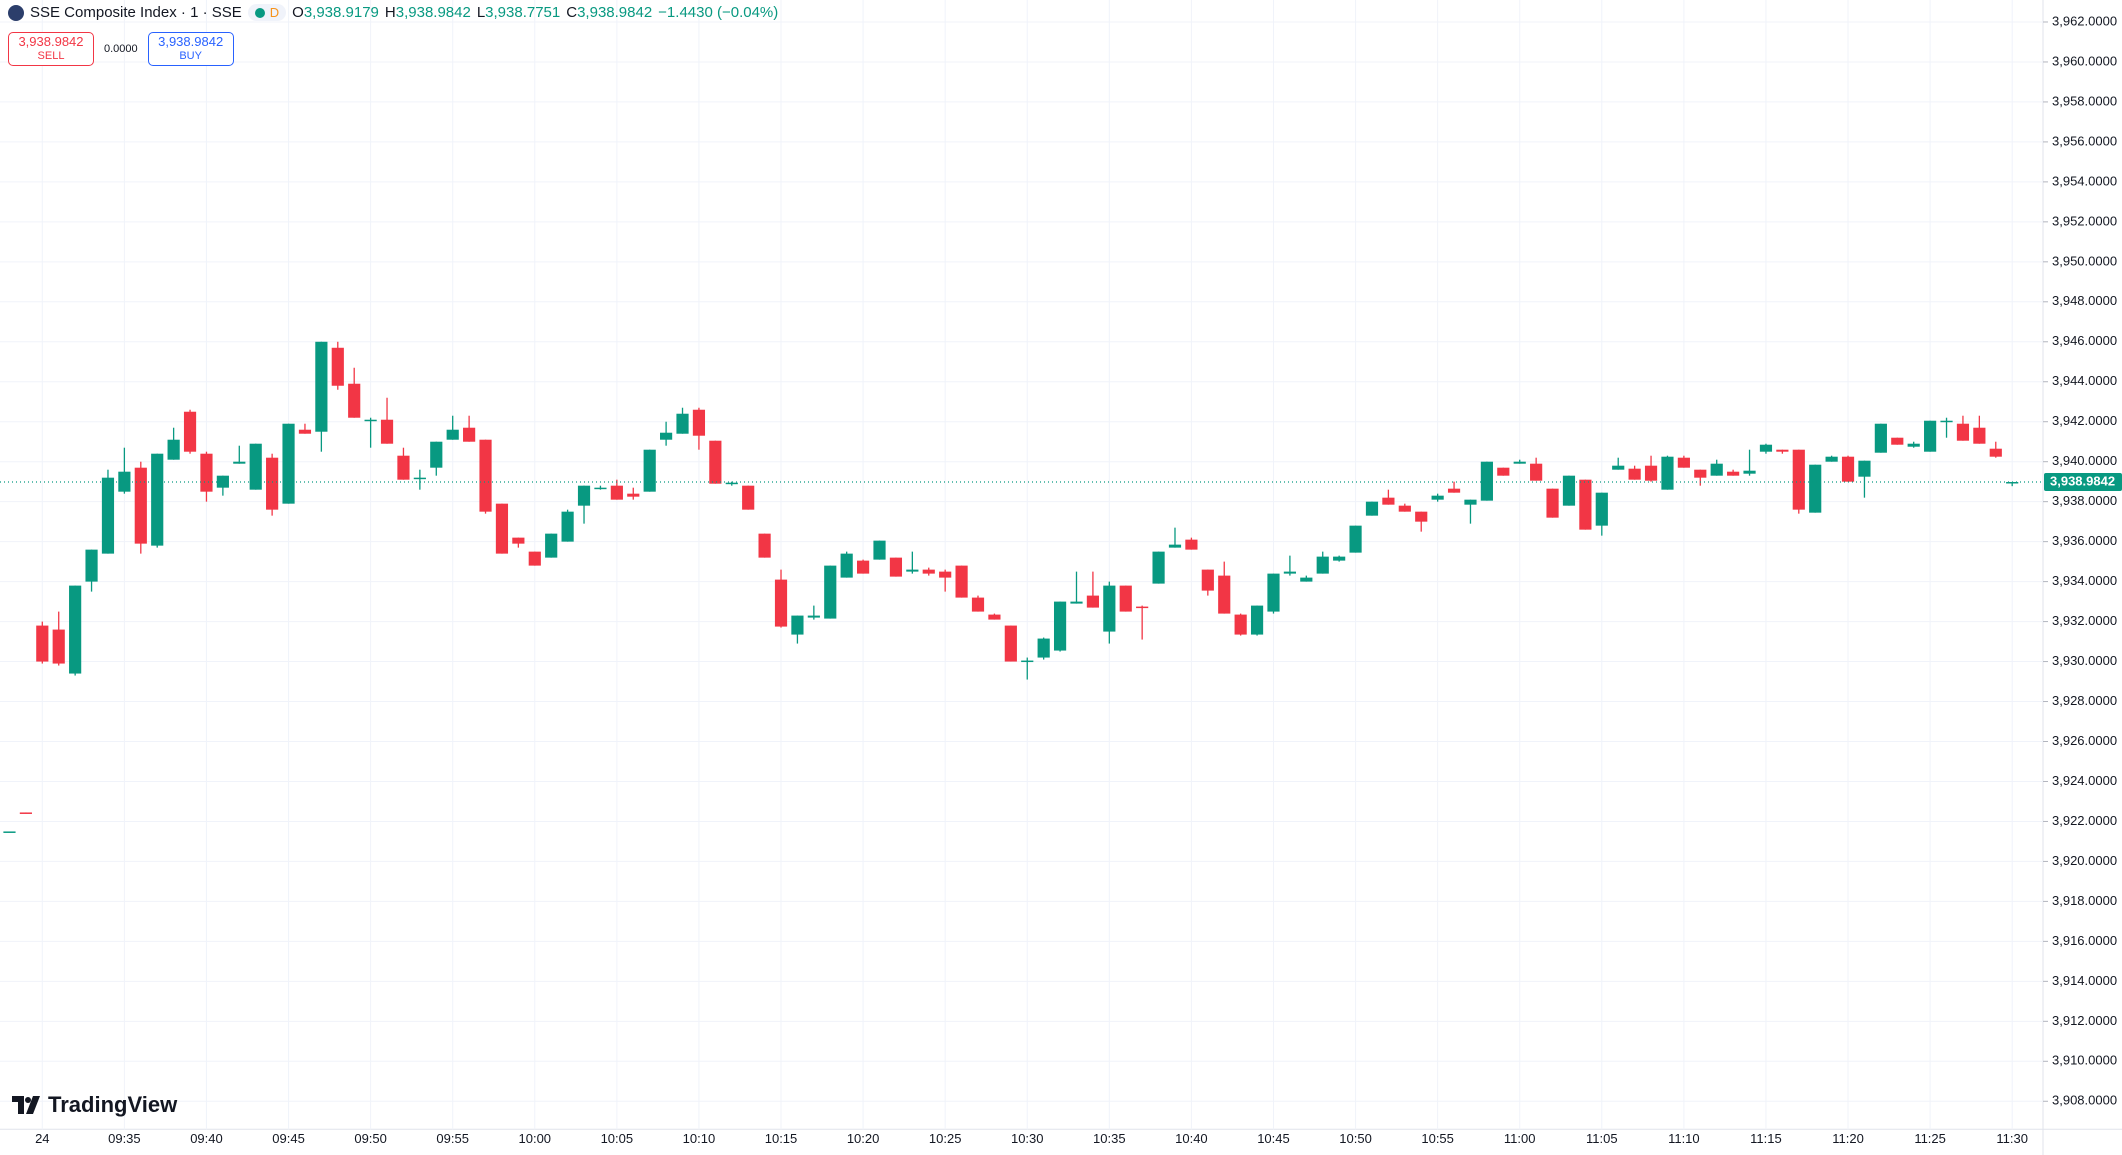 This screenshot has height=1155, width=2122. Describe the element at coordinates (2084, 260) in the screenshot. I see `y-tick-label: 3,950.0000` at that location.